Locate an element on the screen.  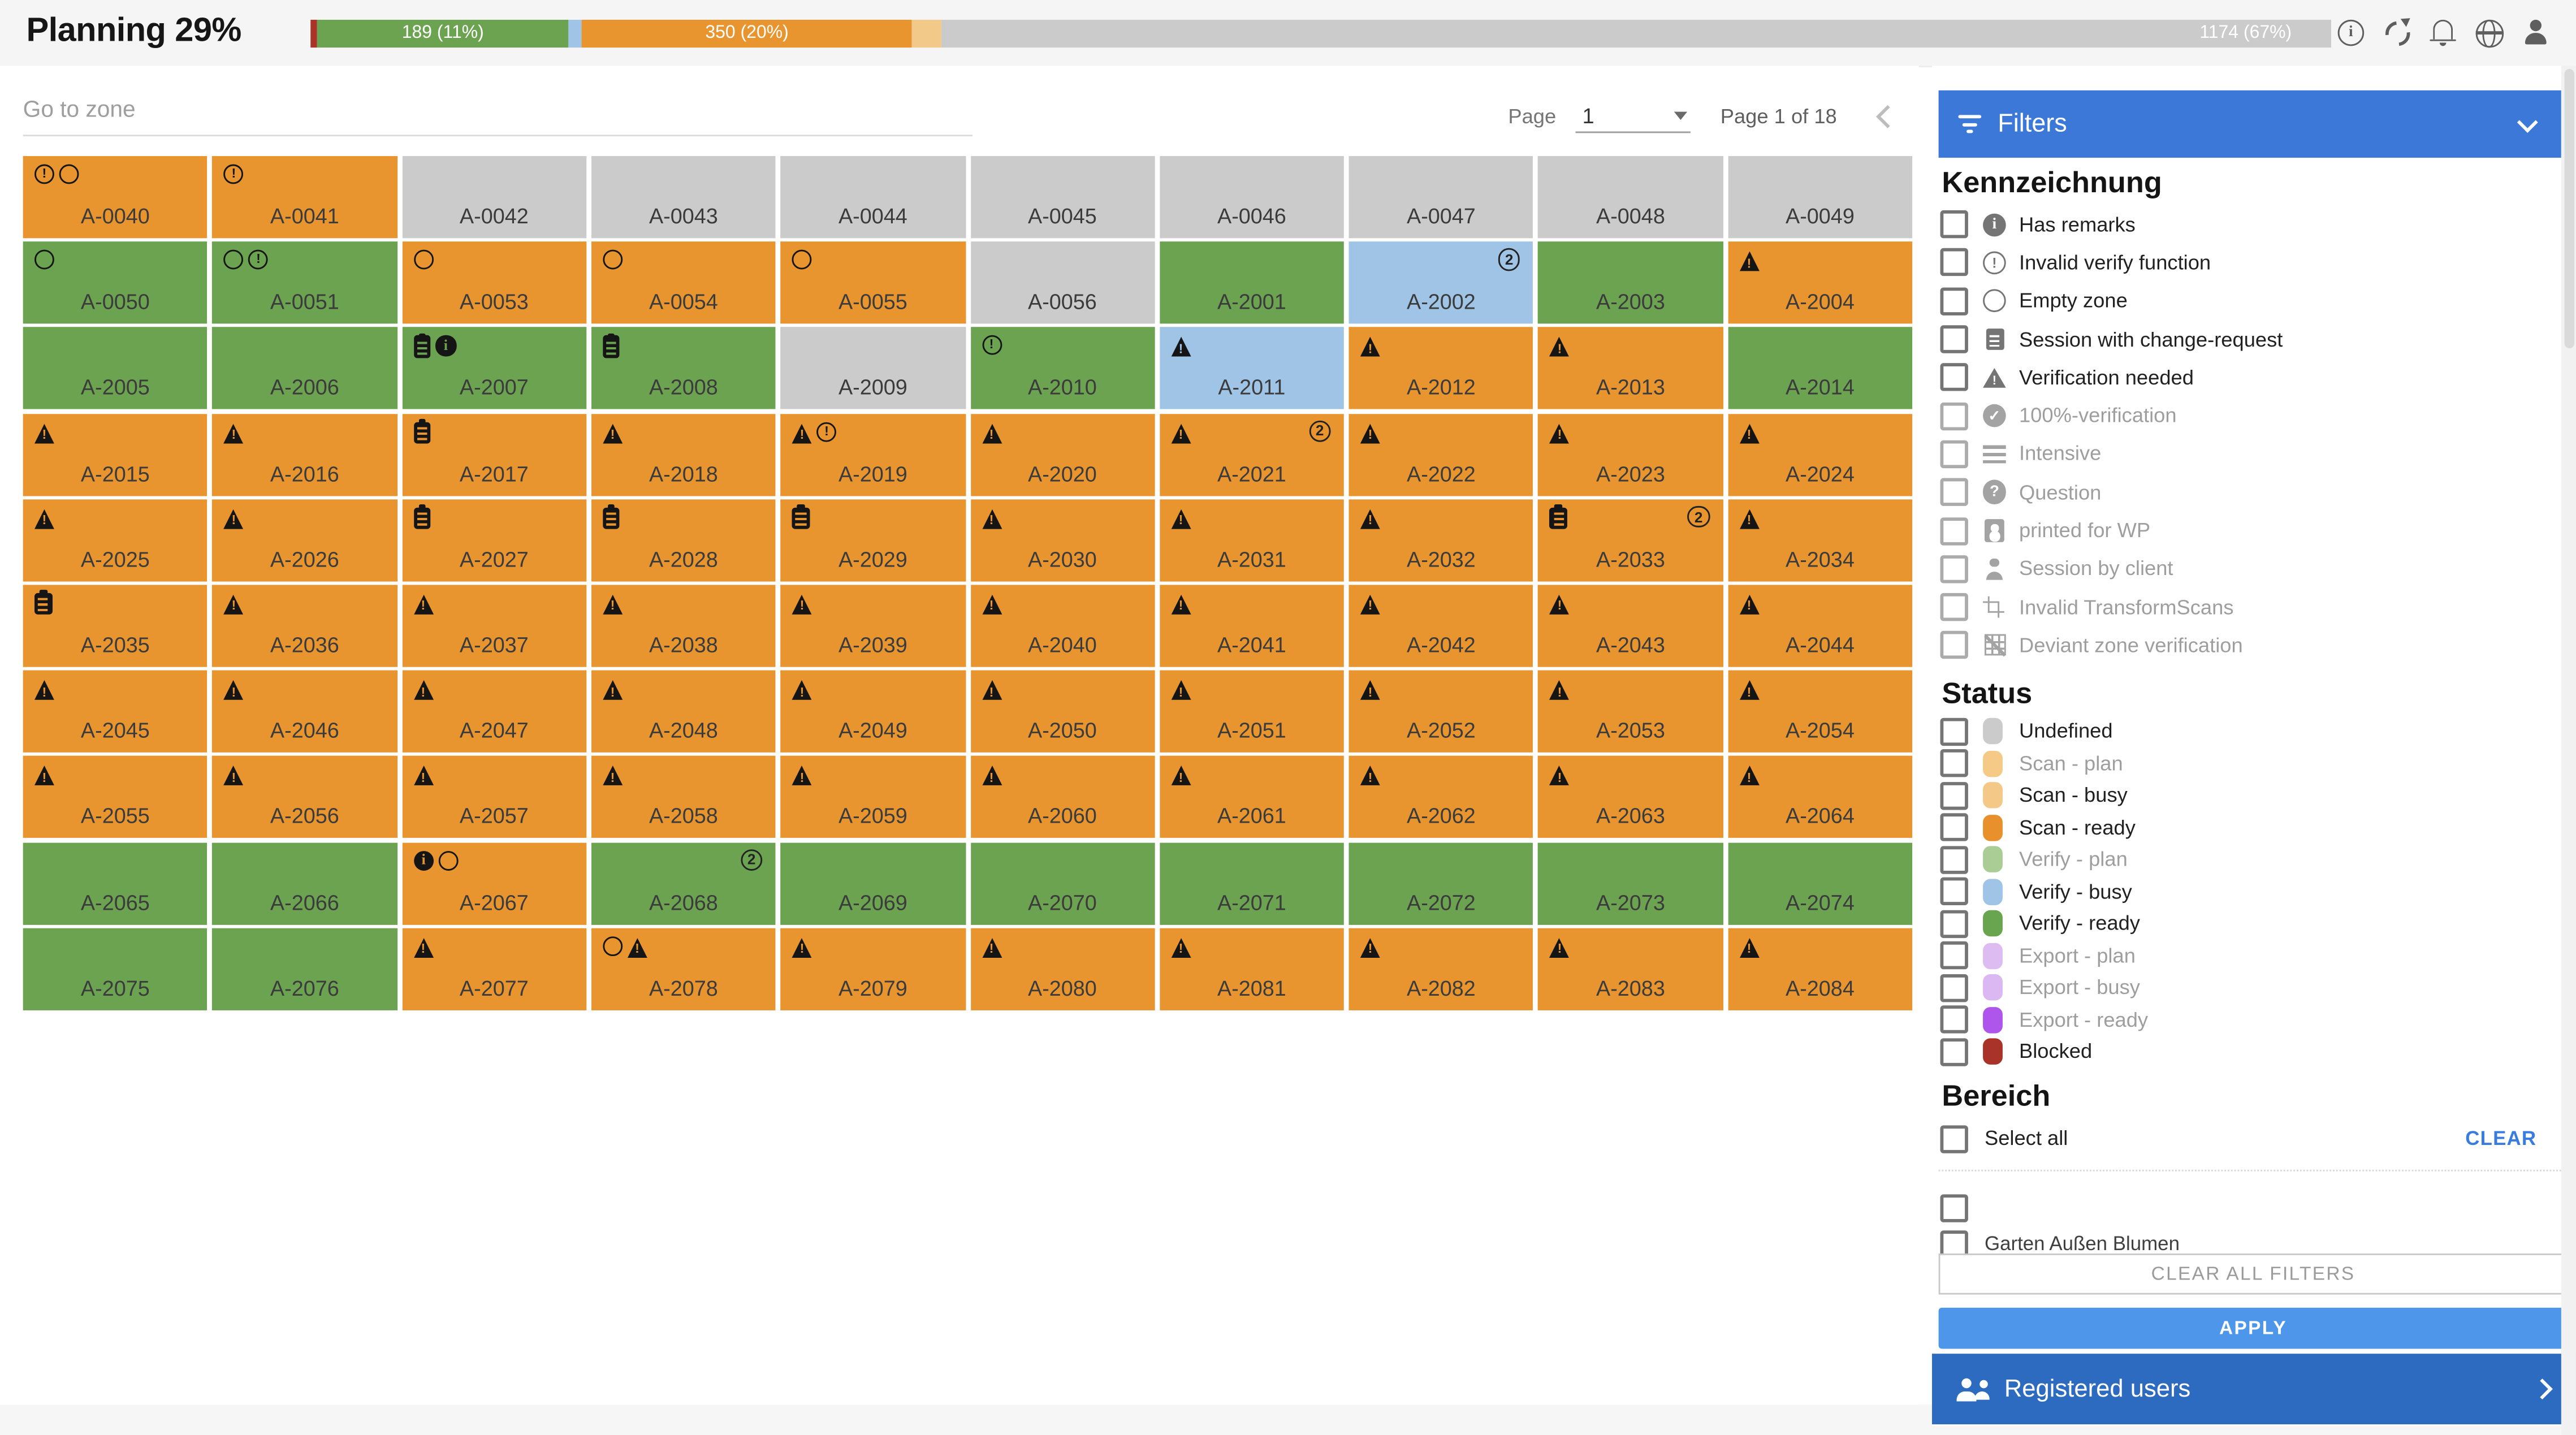
zone-card: A-2038 is located at coordinates (683, 626).